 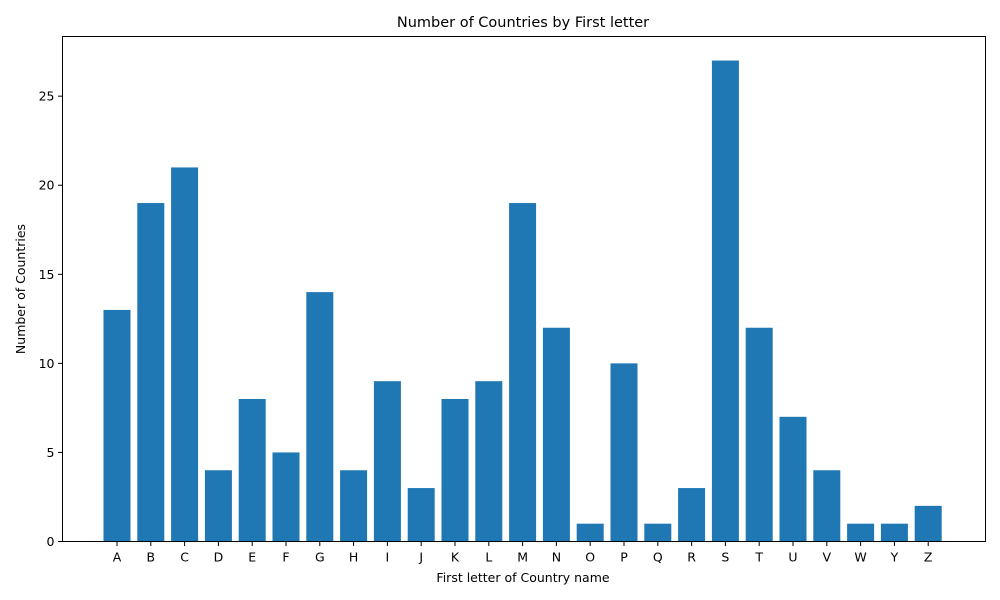 What do you see at coordinates (827, 506) in the screenshot?
I see `bar-V` at bounding box center [827, 506].